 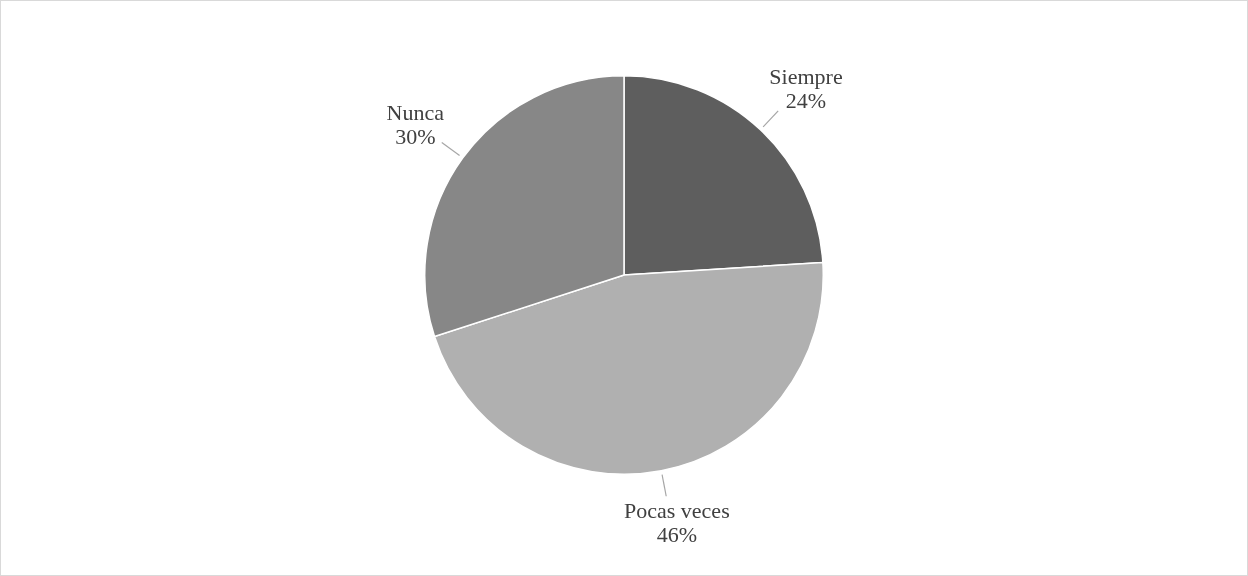 What do you see at coordinates (806, 101) in the screenshot?
I see `data-label: 24%` at bounding box center [806, 101].